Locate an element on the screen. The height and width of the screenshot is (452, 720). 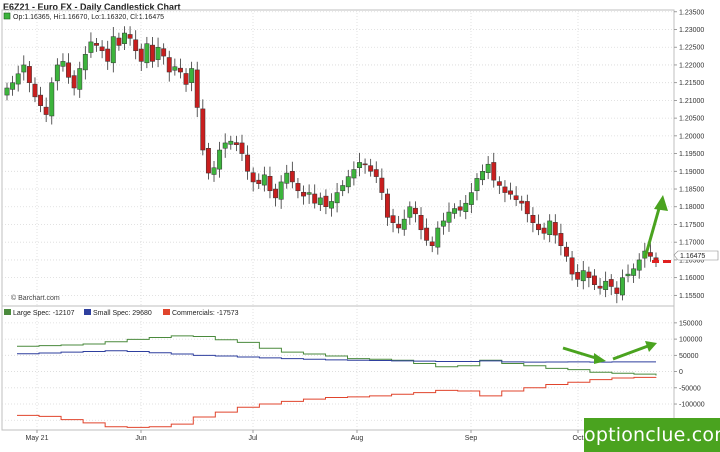
large-spec-line is located at coordinates (337, 355).